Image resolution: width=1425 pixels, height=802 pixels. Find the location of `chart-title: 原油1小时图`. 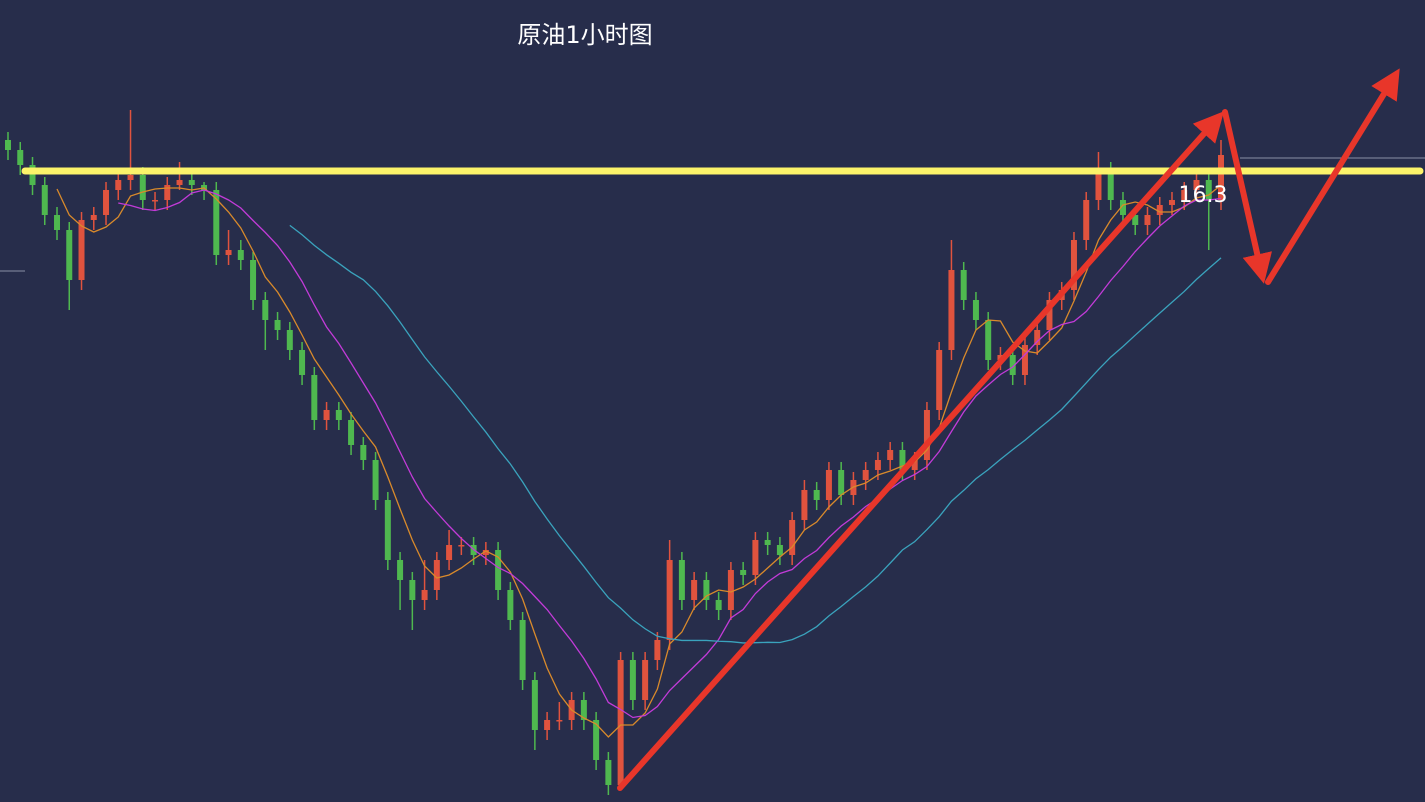

chart-title: 原油1小时图 is located at coordinates (584, 35).